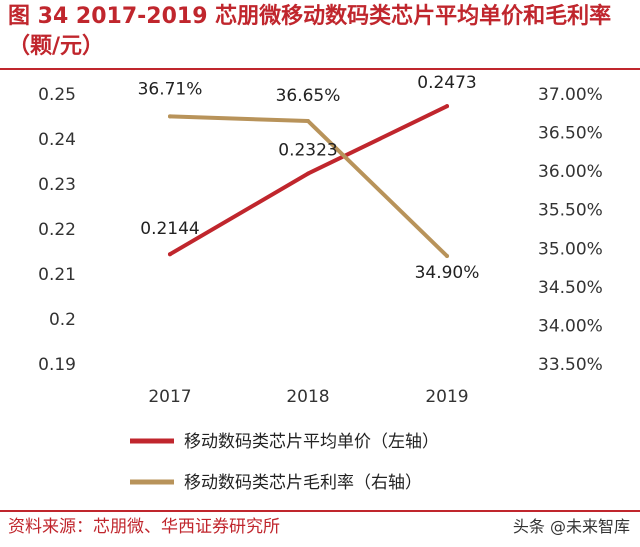 The width and height of the screenshot is (640, 547). Describe the element at coordinates (170, 89) in the screenshot. I see `margin-data-label: 36.71%` at that location.